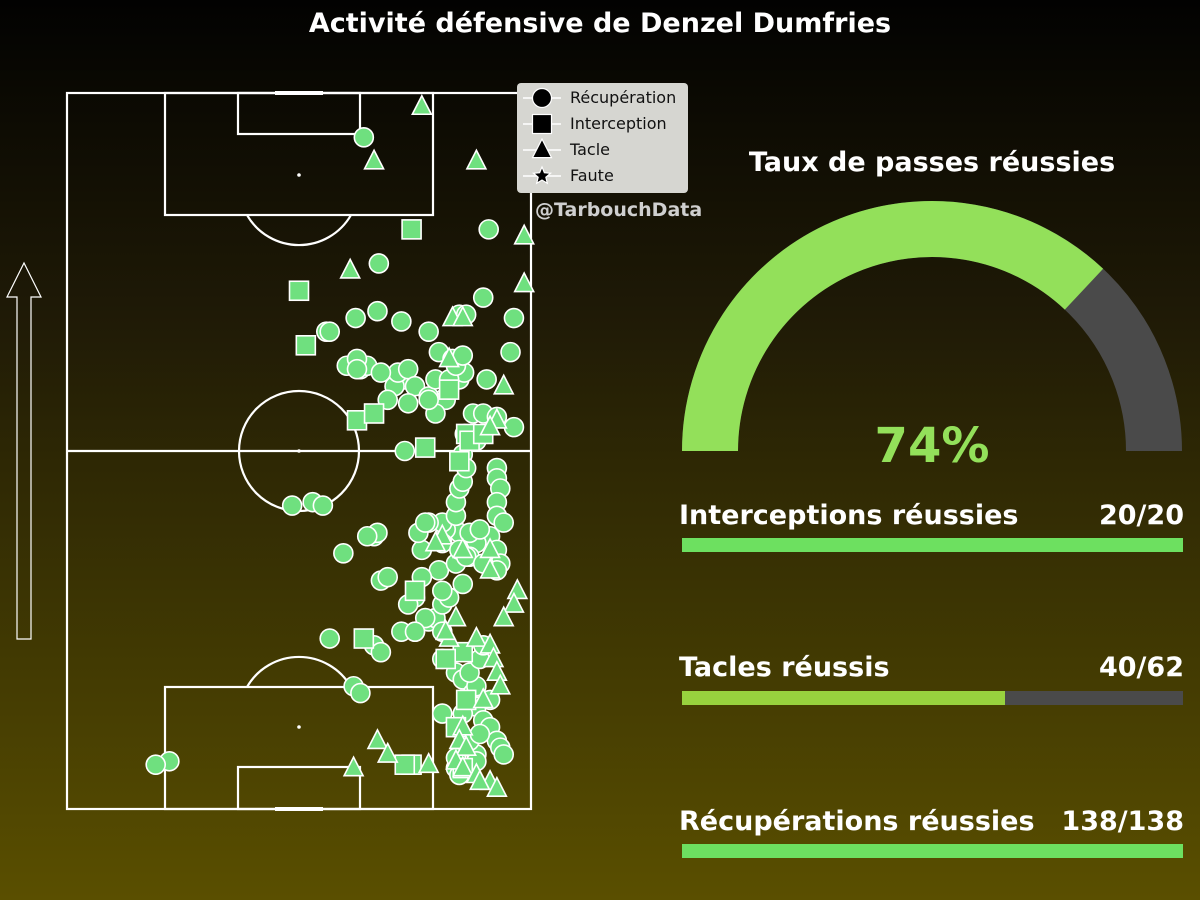 This screenshot has height=900, width=1200. I want to click on stat-interceptions-bar-track, so click(932, 545).